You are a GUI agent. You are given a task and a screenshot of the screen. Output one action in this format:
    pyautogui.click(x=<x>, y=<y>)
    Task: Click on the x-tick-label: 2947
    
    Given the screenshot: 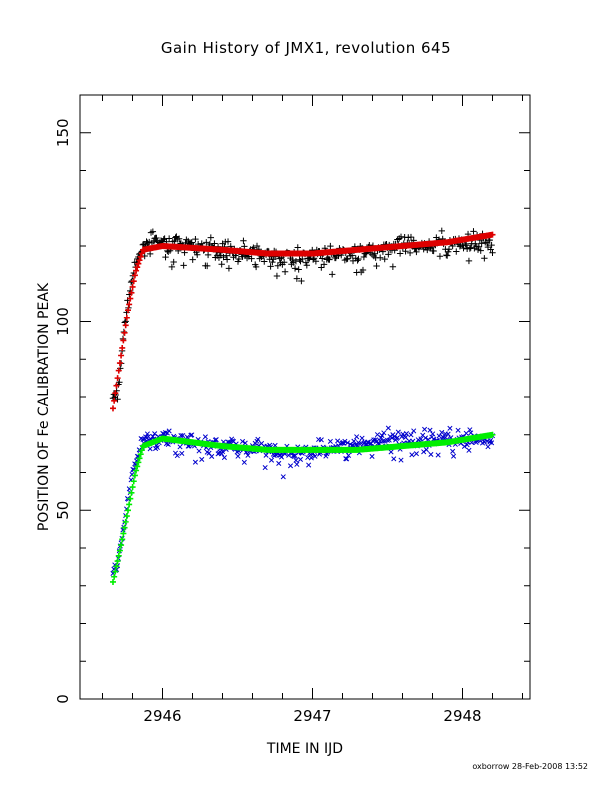 What is the action you would take?
    pyautogui.click(x=312, y=716)
    